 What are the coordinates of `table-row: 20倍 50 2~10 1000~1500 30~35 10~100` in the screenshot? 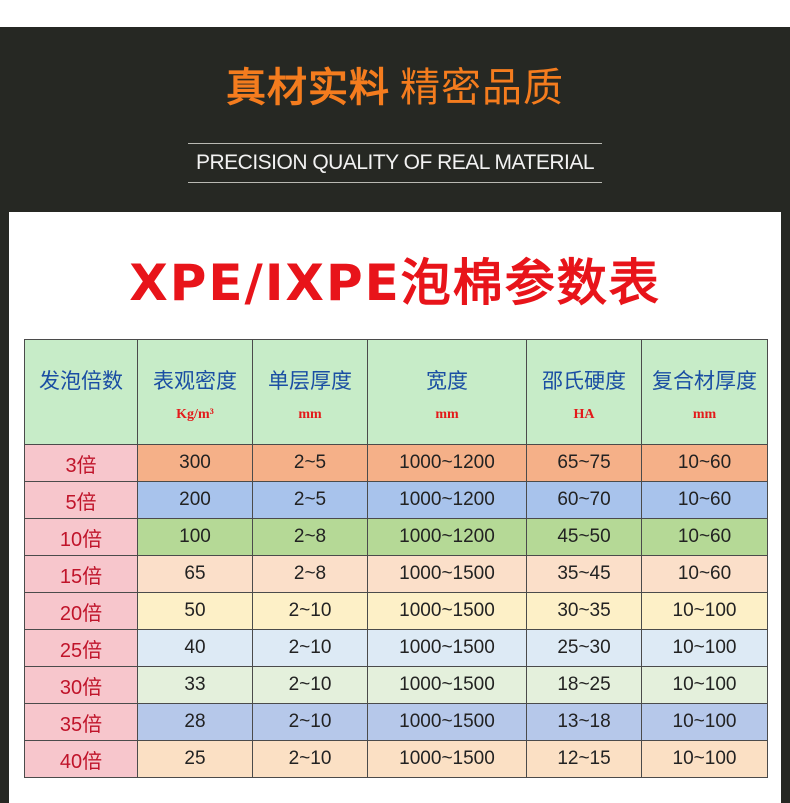 It's located at (396, 611).